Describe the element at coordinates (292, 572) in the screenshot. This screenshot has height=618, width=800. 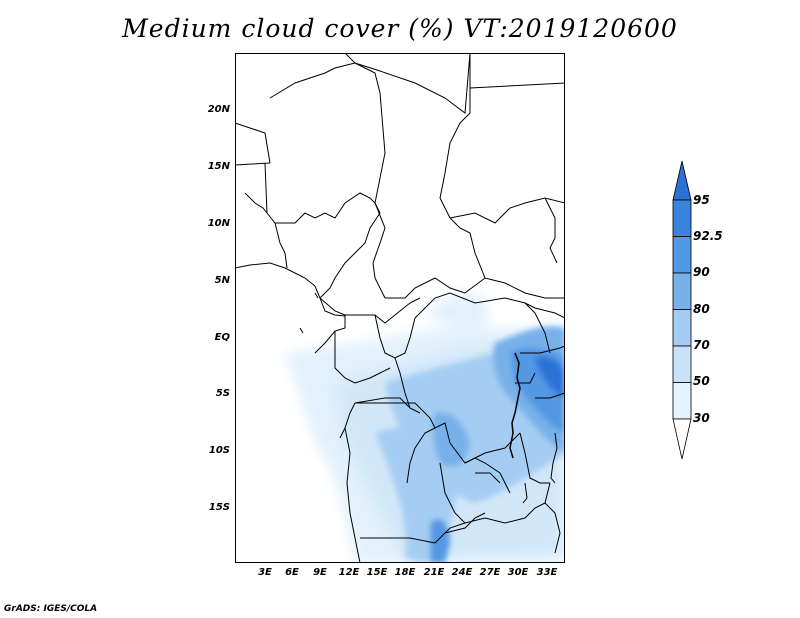
I see `lon-label-6e: 6E` at that location.